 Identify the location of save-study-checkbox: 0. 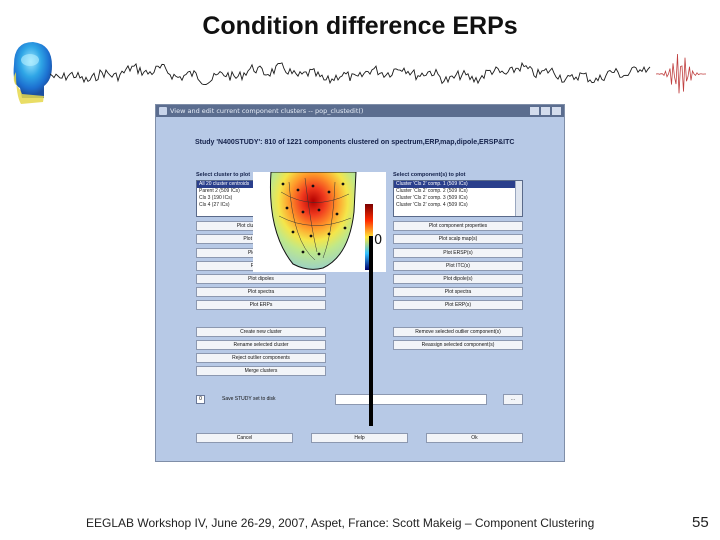
(200, 399).